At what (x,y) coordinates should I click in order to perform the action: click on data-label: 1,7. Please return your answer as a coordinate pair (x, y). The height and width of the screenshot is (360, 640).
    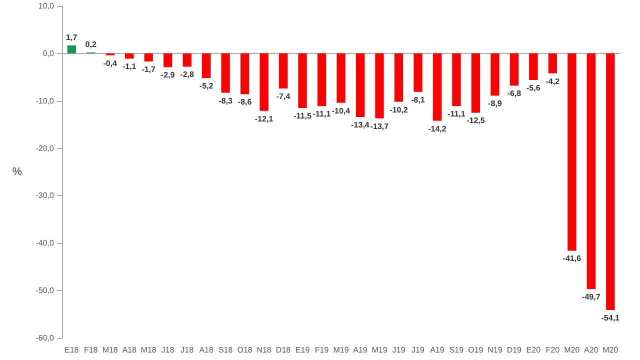
    Looking at the image, I should click on (72, 37).